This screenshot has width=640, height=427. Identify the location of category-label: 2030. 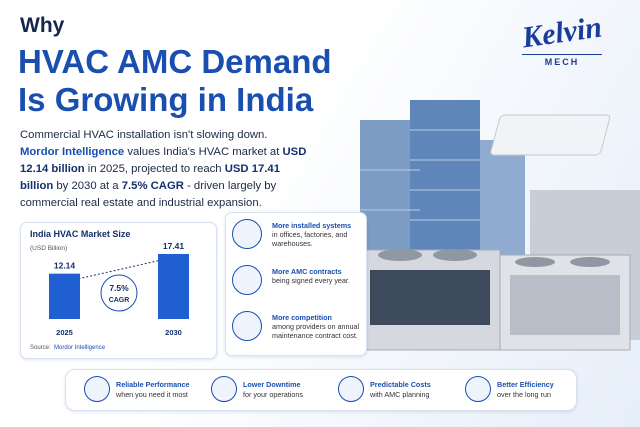
(173, 332).